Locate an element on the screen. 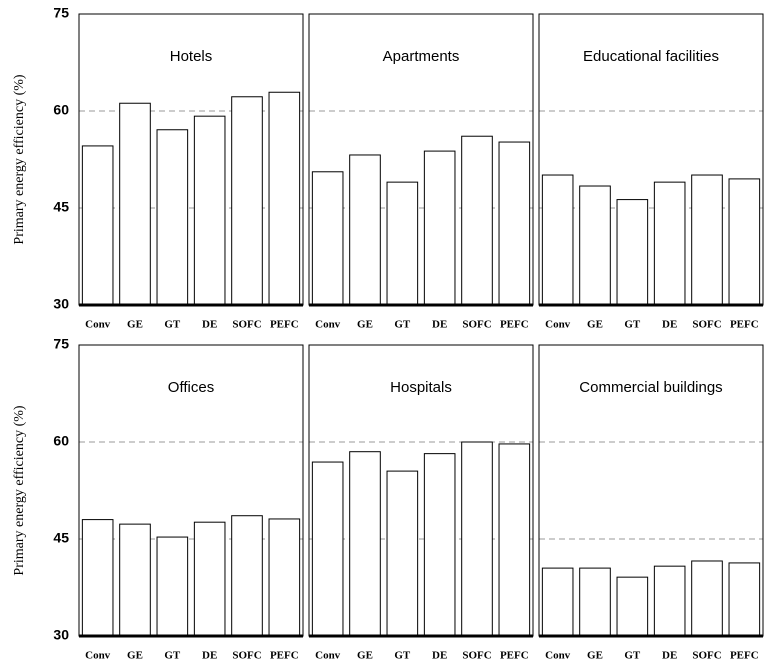  panel-title: Apartments is located at coordinates (421, 56).